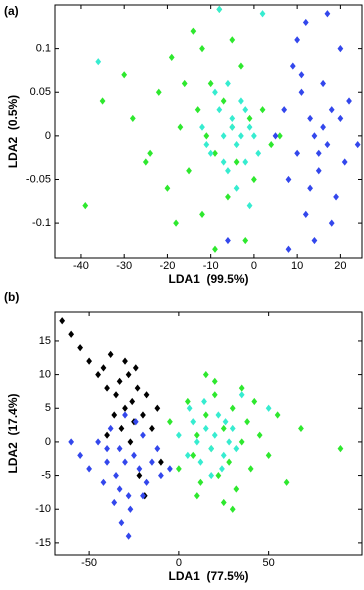  Describe the element at coordinates (208, 279) in the screenshot. I see `x-axis-label: LDA1 (99.5%)` at that location.